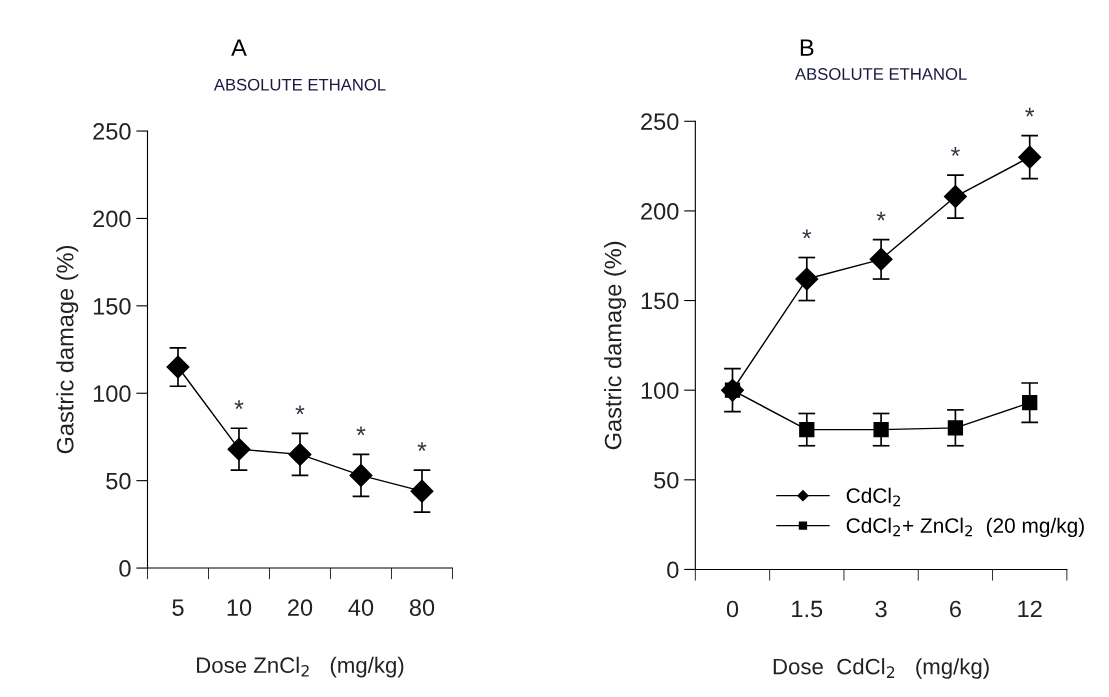 This screenshot has width=1109, height=697. Describe the element at coordinates (239, 47) in the screenshot. I see `chart-title: A` at that location.